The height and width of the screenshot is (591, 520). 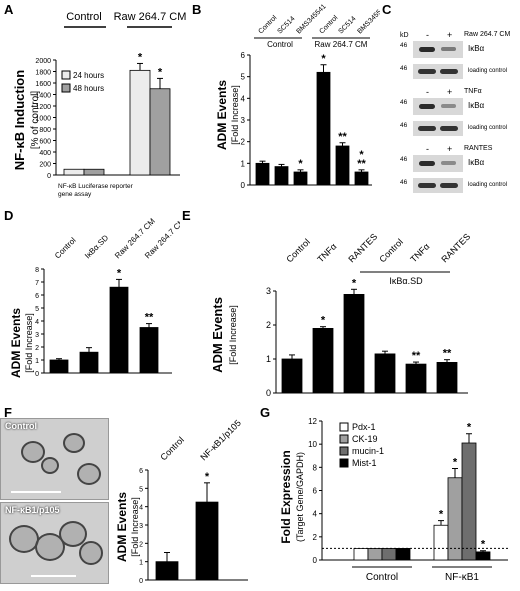 What do you see at coordinates (43, 119) in the screenshot?
I see `chart-a-tick-label: 1000` at bounding box center [43, 119].